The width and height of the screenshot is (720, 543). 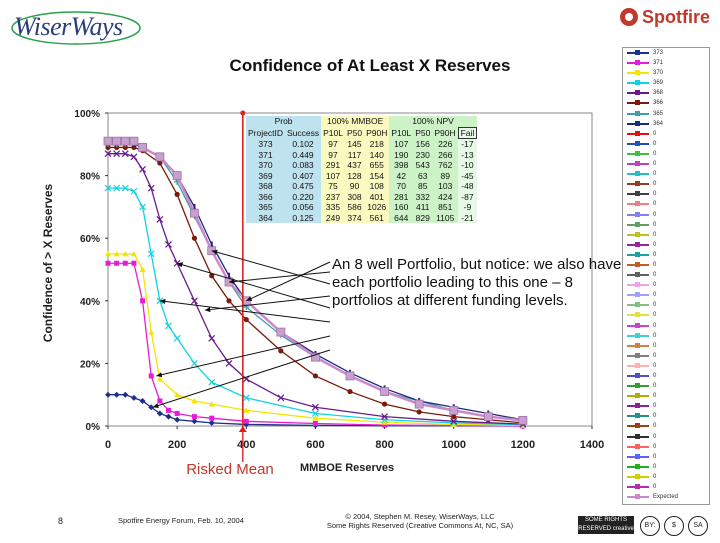 What do you see at coordinates (423, 217) in the screenshot?
I see `table-cell: 829` at bounding box center [423, 217].